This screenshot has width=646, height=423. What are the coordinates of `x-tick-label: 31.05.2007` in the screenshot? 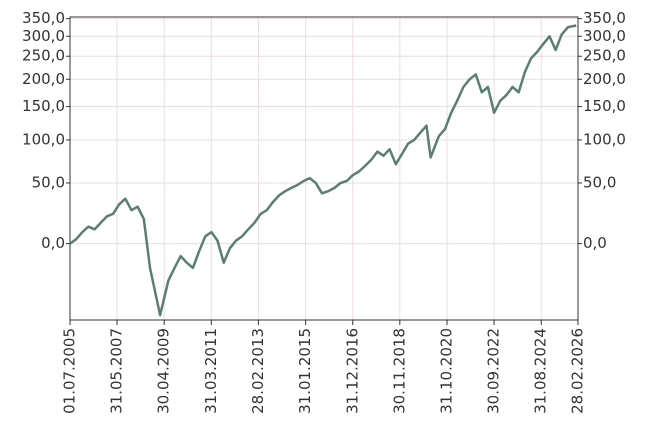 It's located at (117, 371).